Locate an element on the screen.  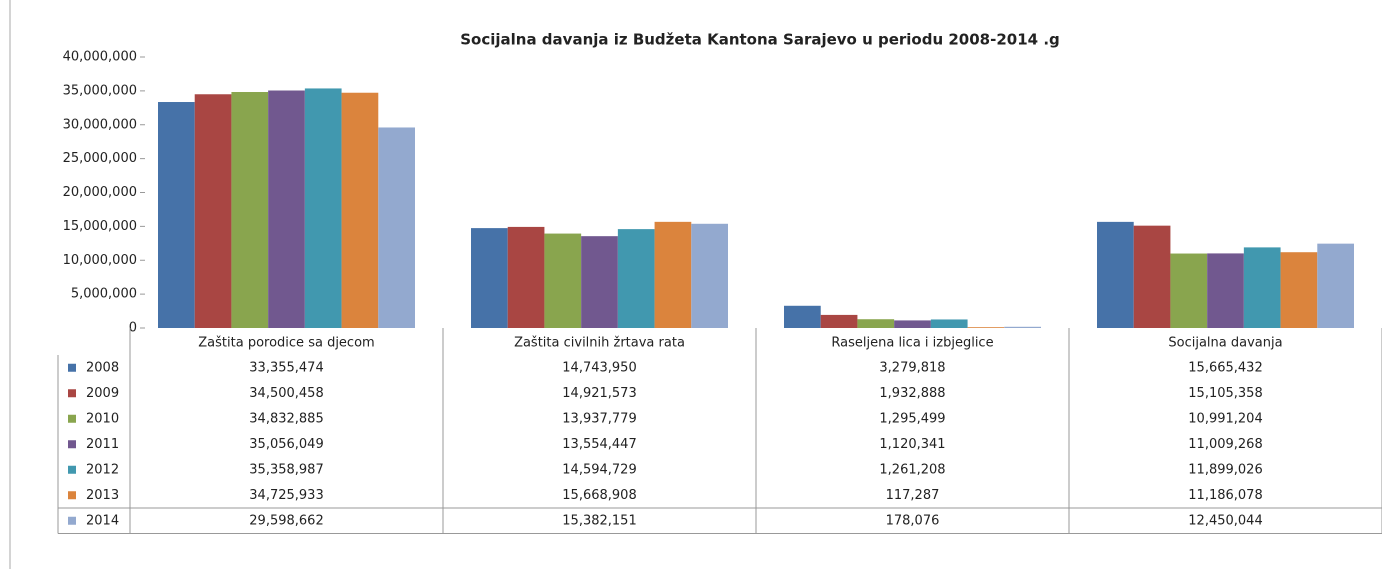
table-cell: 13,554,447 is located at coordinates (599, 444).